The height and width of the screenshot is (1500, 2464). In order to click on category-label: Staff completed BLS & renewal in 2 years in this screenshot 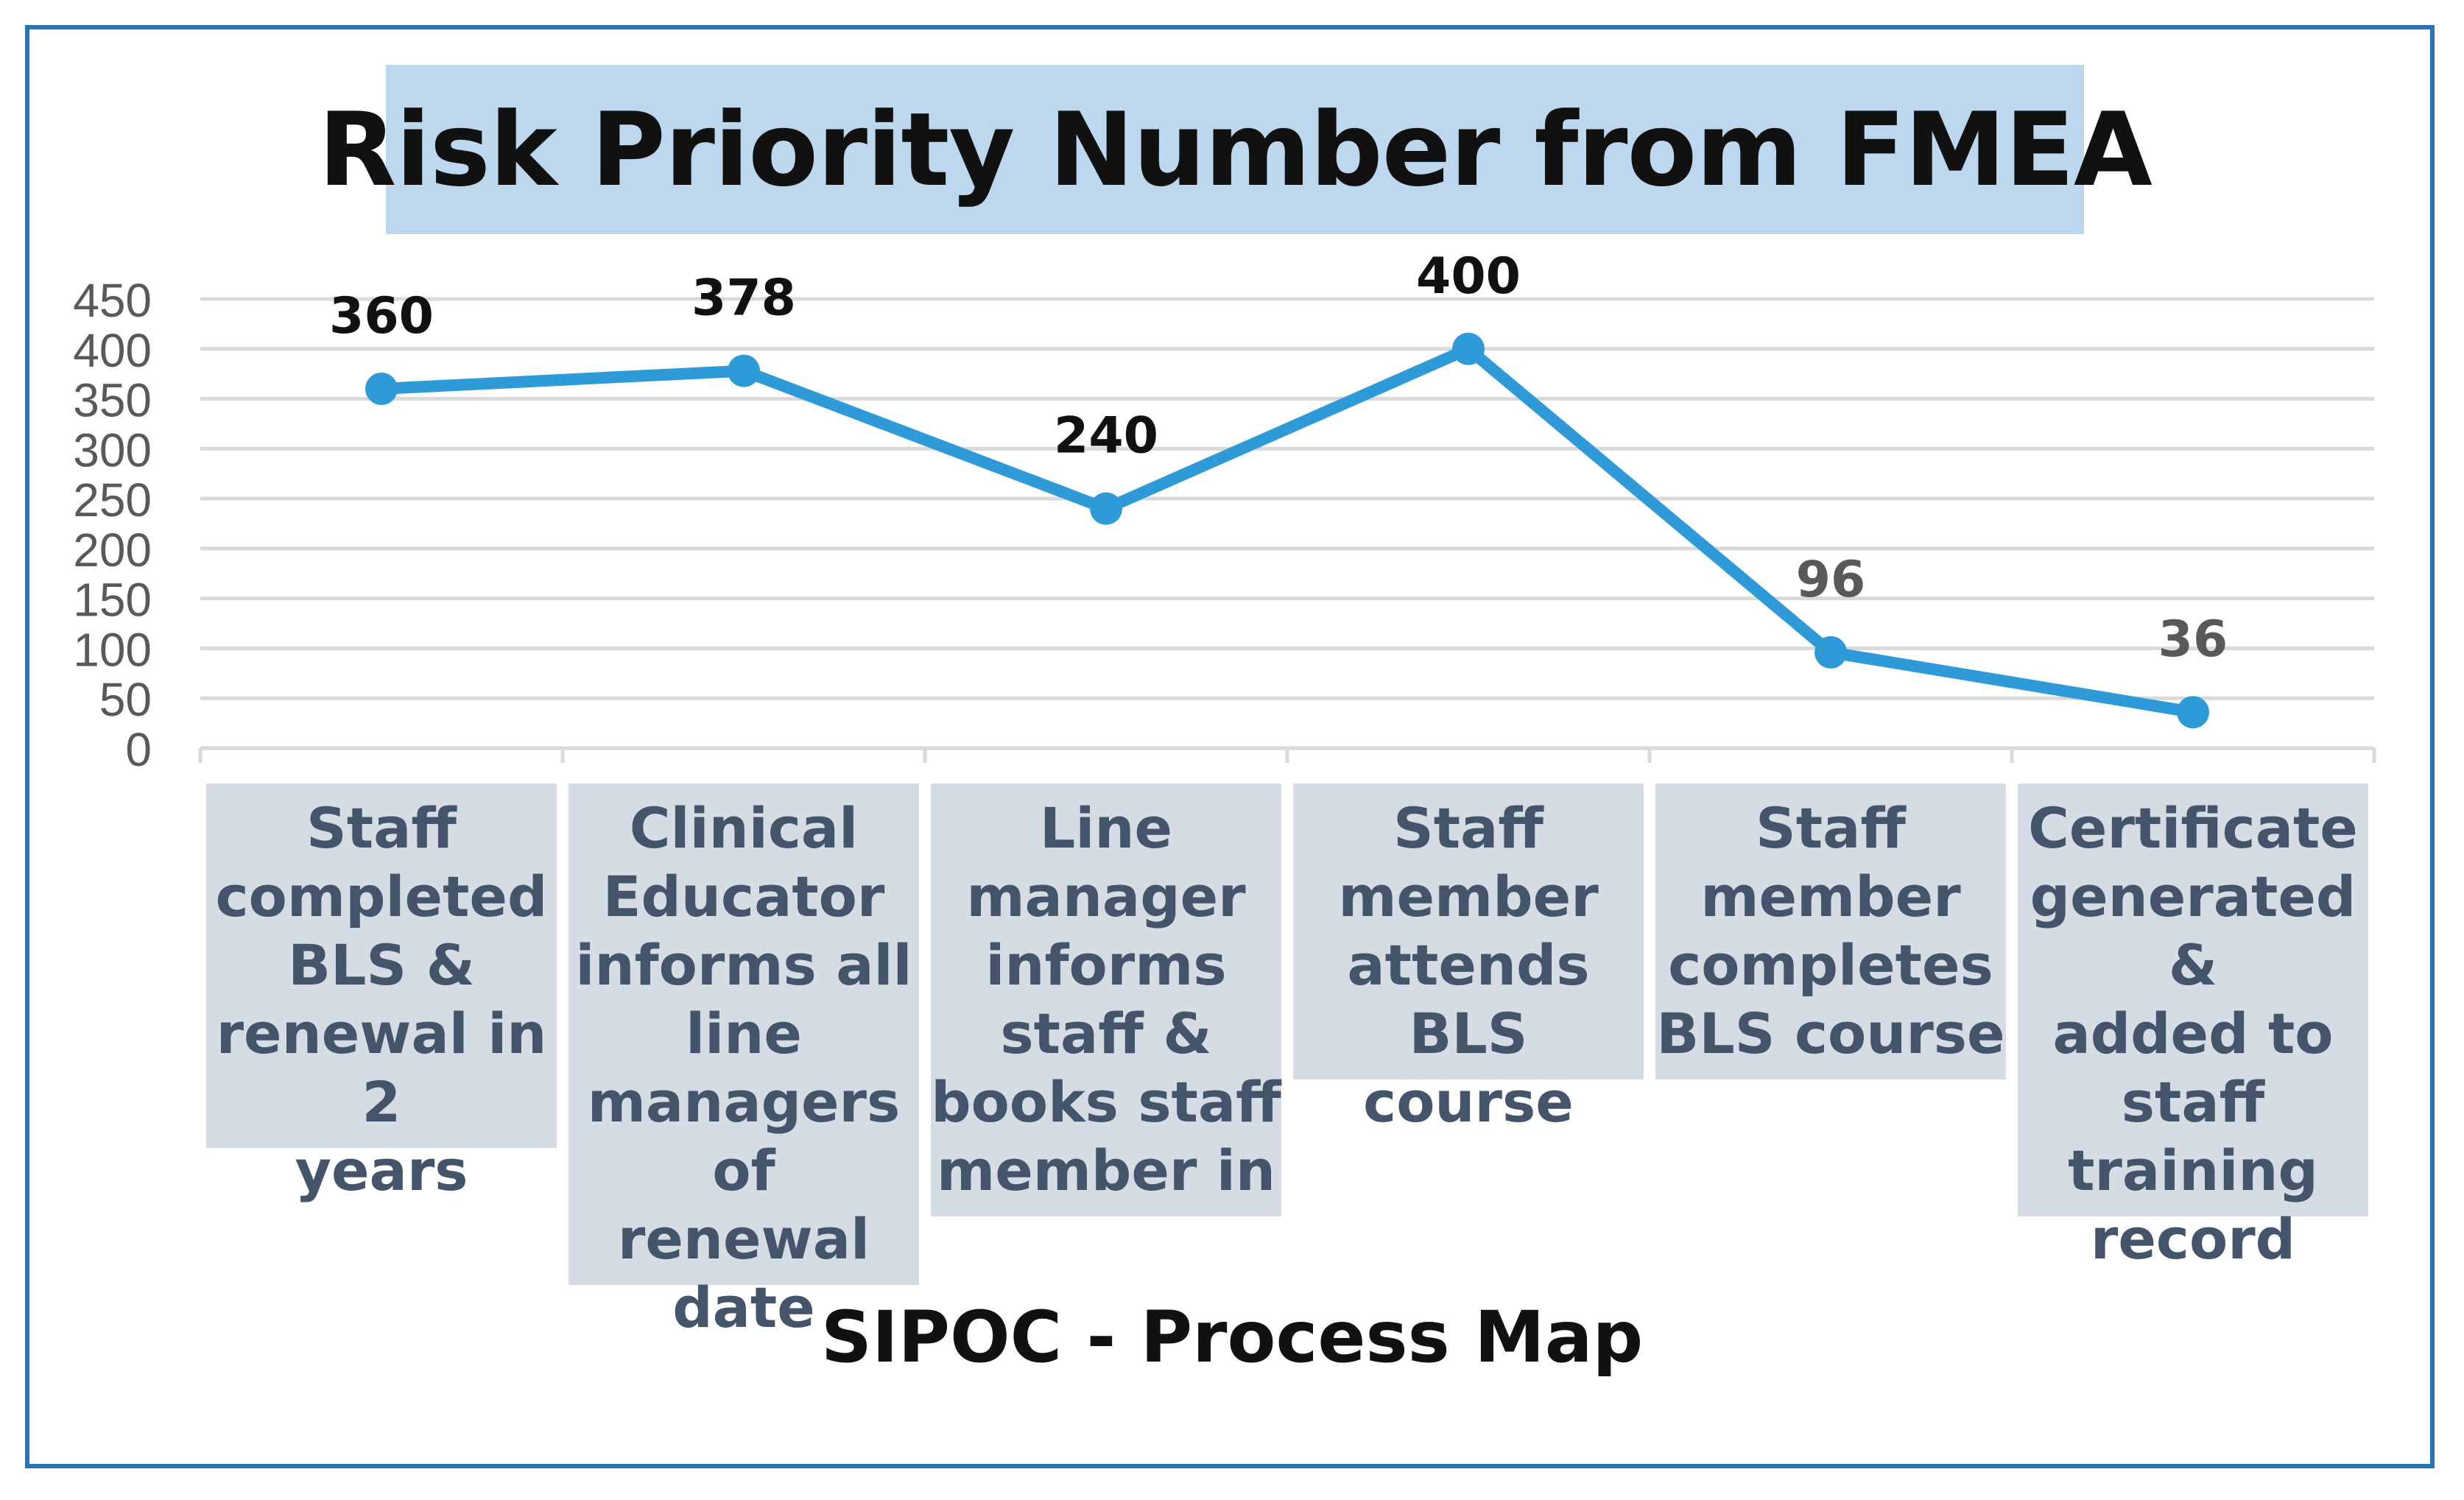, I will do `click(381, 1000)`.